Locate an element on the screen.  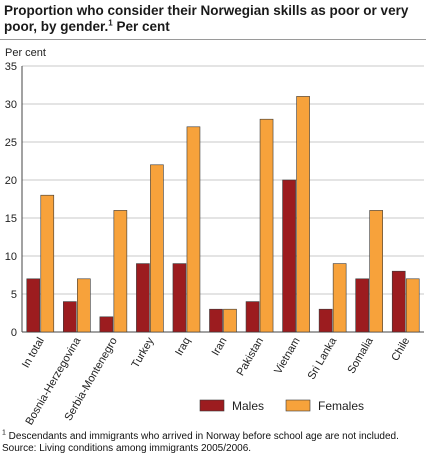
x-tick-label: Chile is located at coordinates (400, 350).